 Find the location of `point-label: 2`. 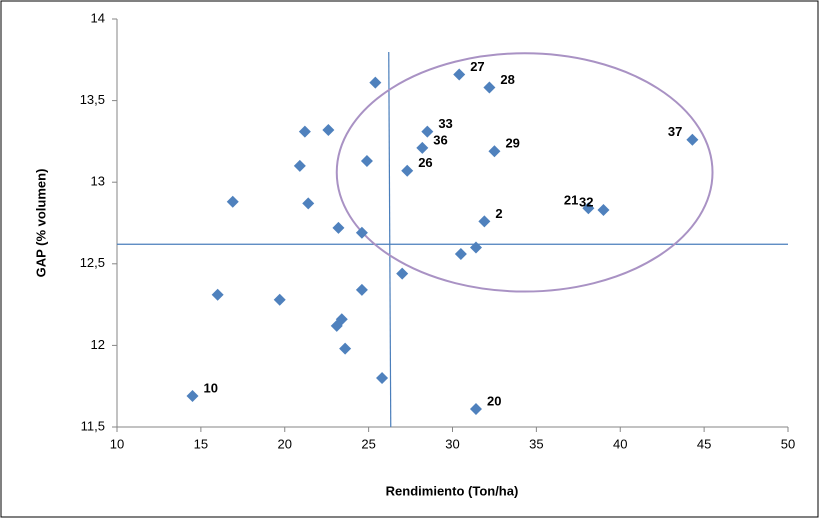

point-label: 2 is located at coordinates (498, 213).